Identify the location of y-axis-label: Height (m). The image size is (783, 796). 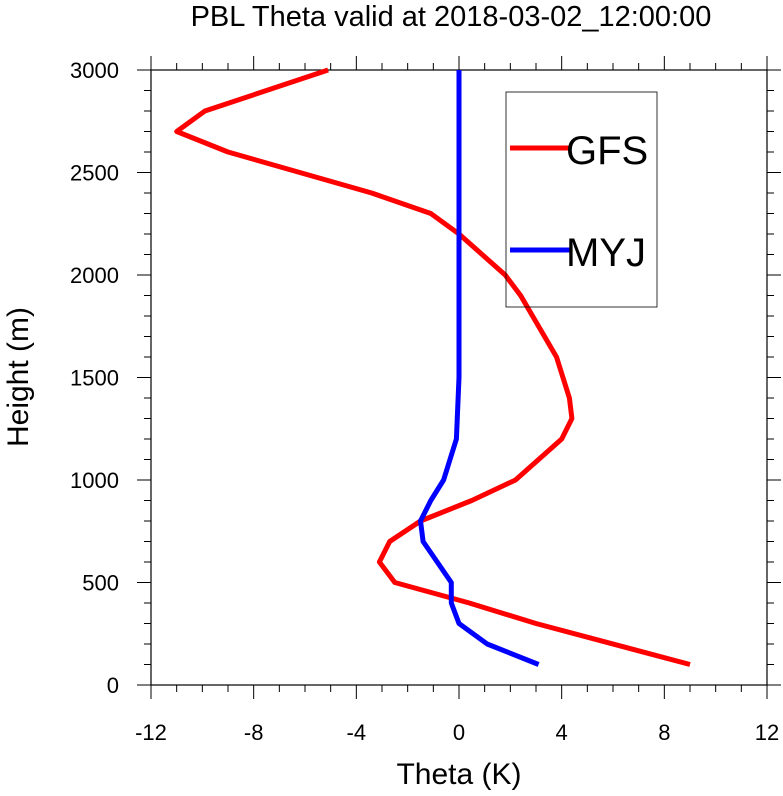
(18, 377).